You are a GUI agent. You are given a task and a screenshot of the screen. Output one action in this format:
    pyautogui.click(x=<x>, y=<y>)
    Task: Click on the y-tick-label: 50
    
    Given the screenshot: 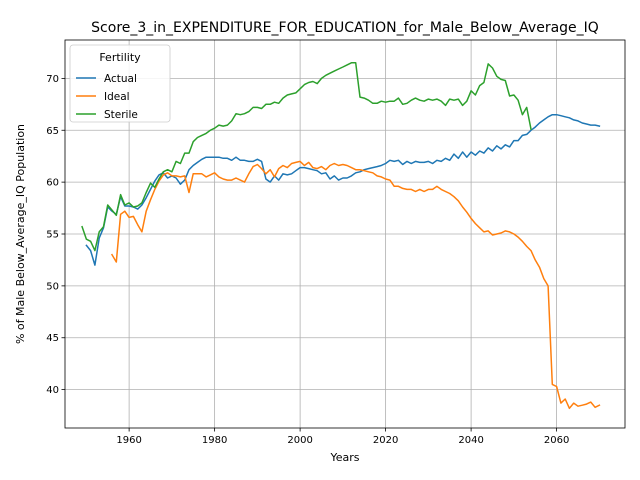 What is the action you would take?
    pyautogui.click(x=52, y=286)
    